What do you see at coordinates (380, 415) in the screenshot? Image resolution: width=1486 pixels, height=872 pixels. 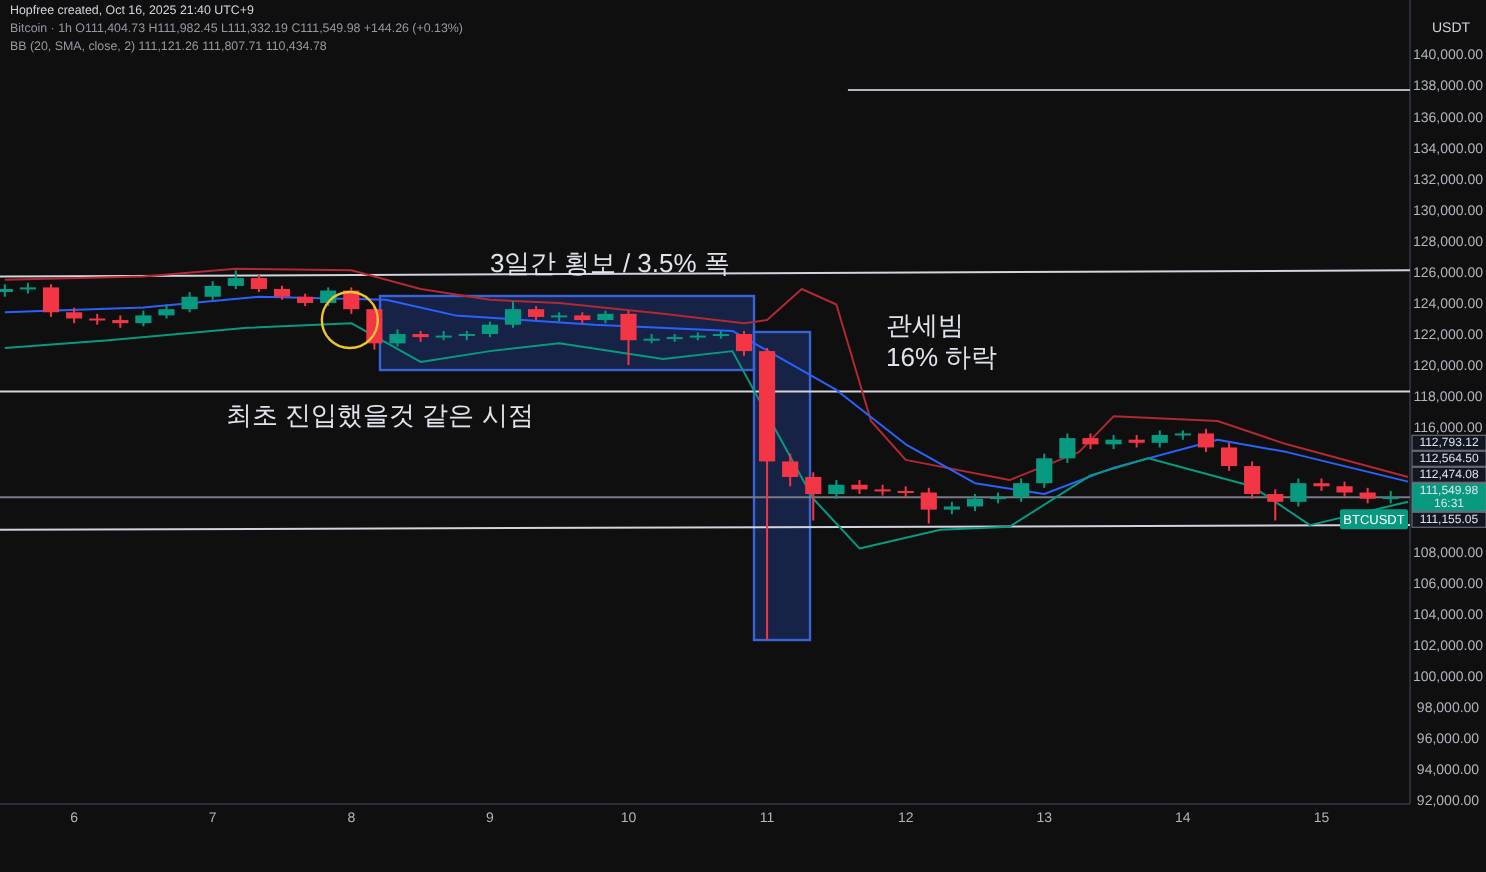 I see `annotation: 최초 진입했을것 같은 시점` at bounding box center [380, 415].